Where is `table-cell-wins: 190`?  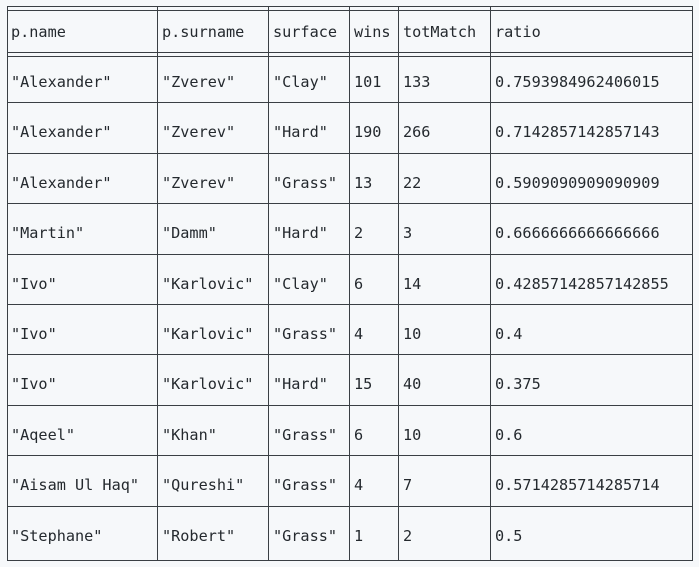
table-cell-wins: 190 is located at coordinates (368, 132).